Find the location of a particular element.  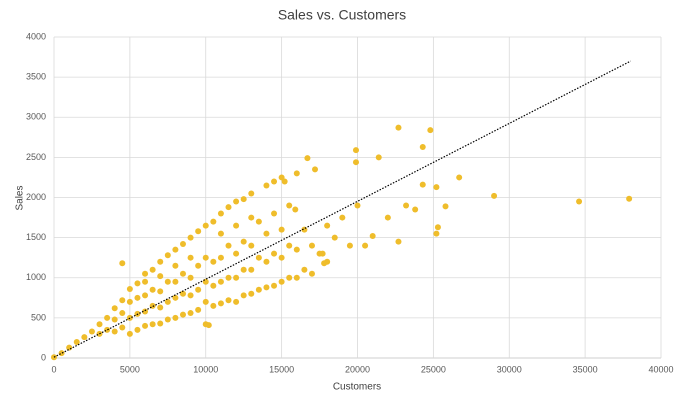

x-axis-title: Customers is located at coordinates (357, 387).